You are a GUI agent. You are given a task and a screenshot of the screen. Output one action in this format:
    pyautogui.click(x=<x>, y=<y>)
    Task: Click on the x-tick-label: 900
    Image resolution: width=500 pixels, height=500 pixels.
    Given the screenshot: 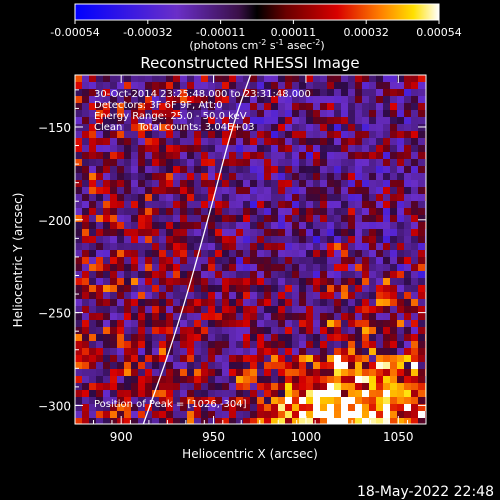 What is the action you would take?
    pyautogui.click(x=121, y=437)
    